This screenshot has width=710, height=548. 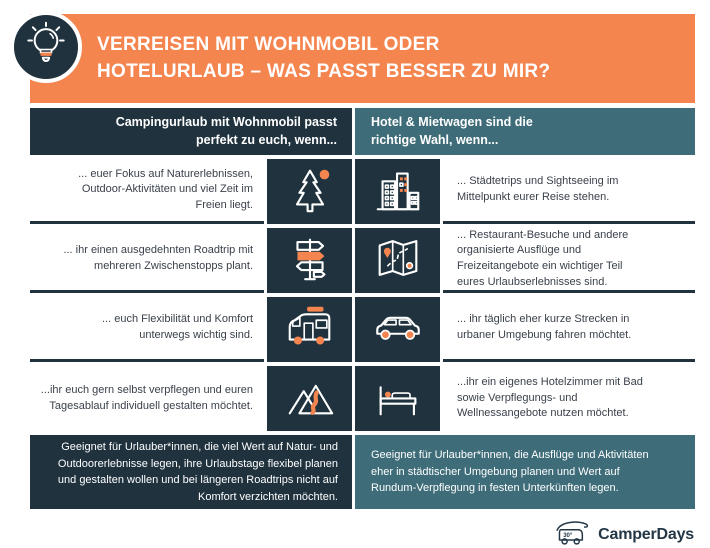 I want to click on mountain-trail-icon, so click(x=310, y=398).